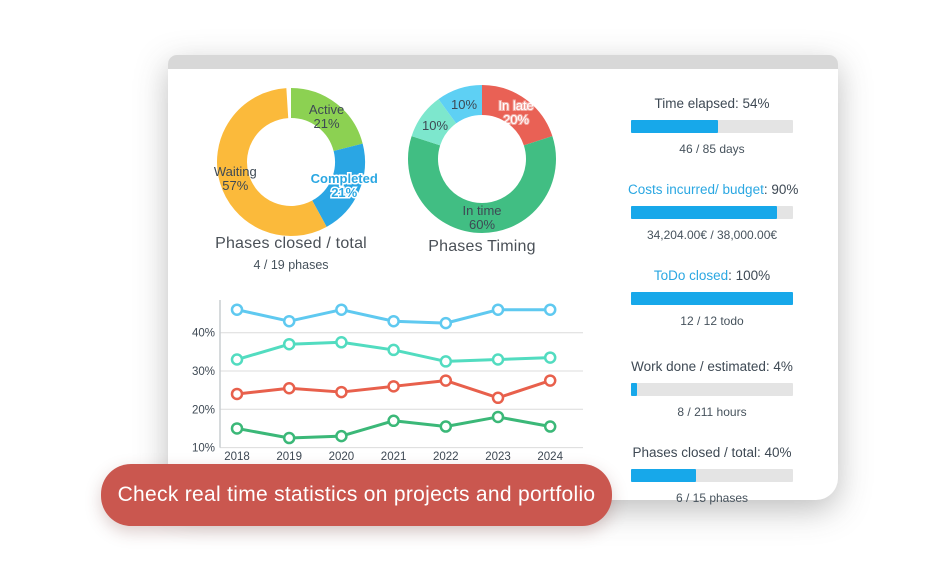  I want to click on donut-chart-phases-closed: Active 21% Completed 21% Waiting 57%, so click(296, 162).